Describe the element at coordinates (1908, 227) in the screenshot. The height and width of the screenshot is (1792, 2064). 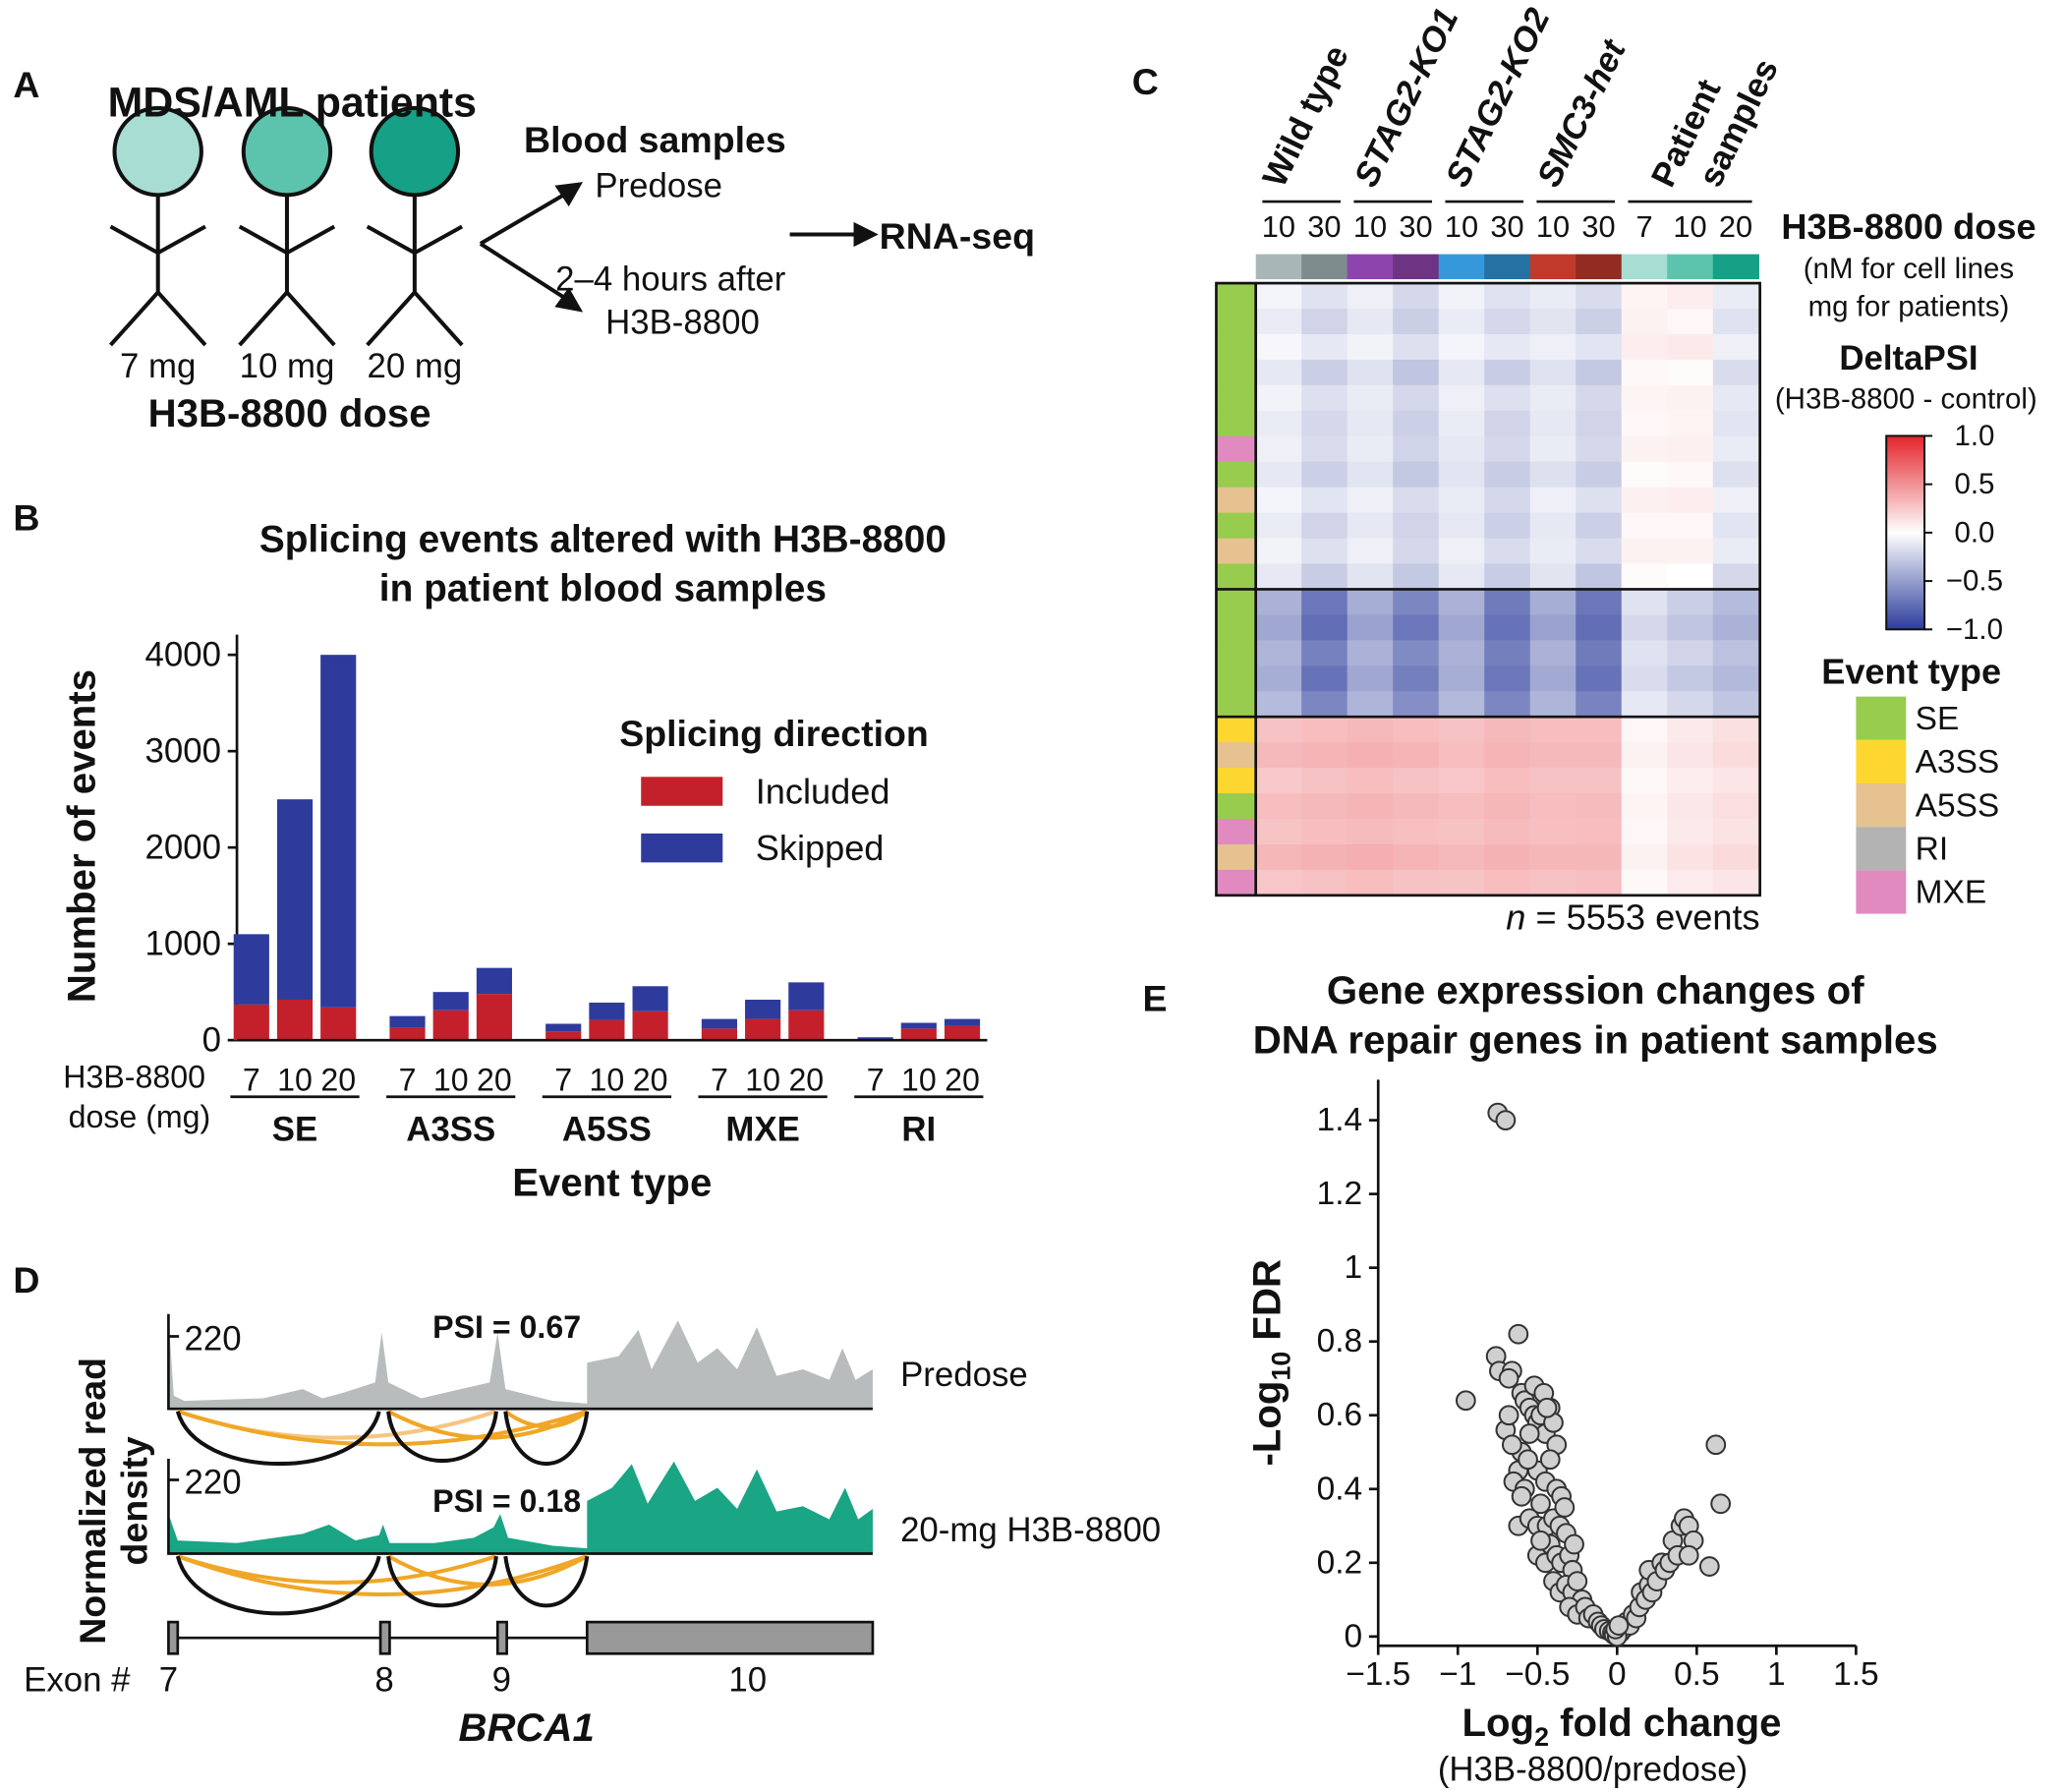
I see `dose-title: H3B-8800 dose` at that location.